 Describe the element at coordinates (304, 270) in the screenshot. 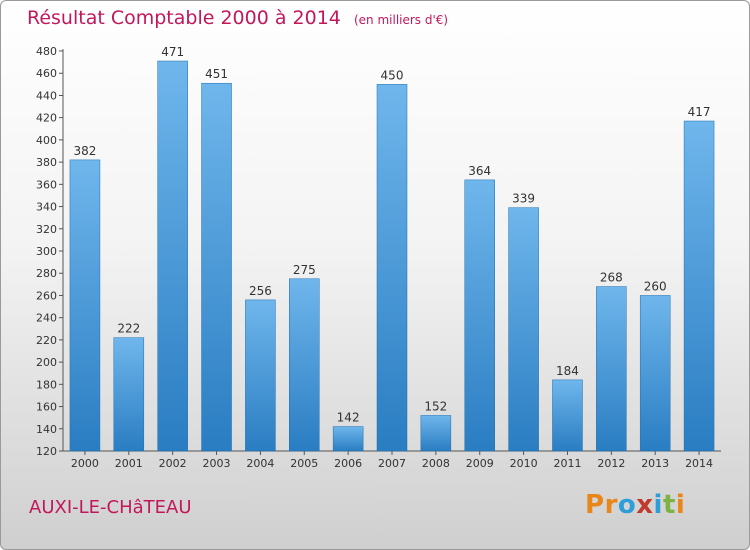

I see `data-label-2005: 275` at that location.